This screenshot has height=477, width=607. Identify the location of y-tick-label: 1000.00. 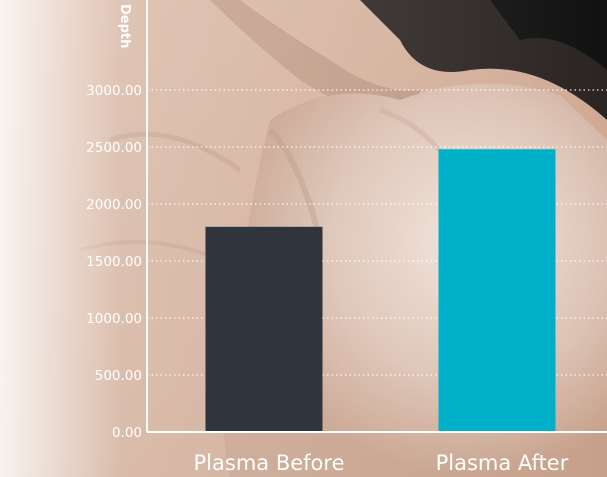
(114, 319).